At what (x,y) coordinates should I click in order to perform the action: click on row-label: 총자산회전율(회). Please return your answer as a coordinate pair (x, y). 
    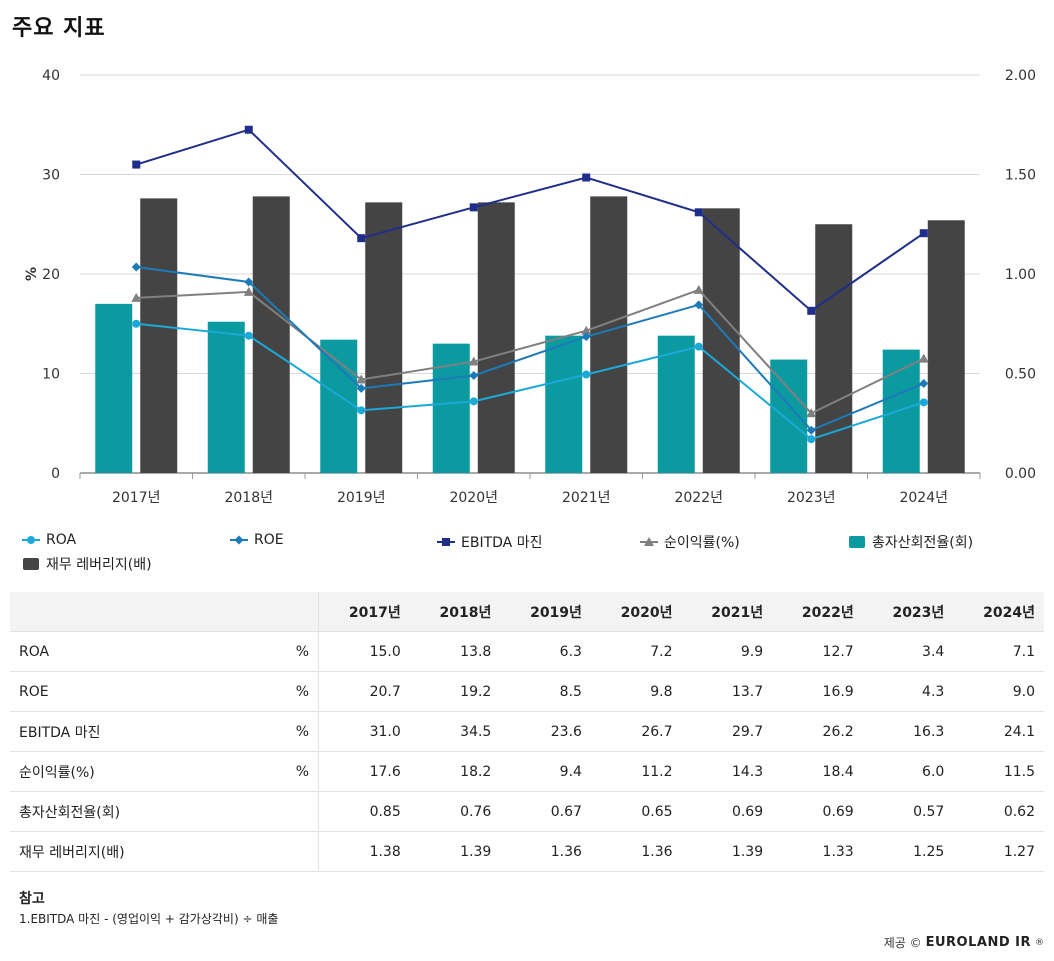
    Looking at the image, I should click on (144, 811).